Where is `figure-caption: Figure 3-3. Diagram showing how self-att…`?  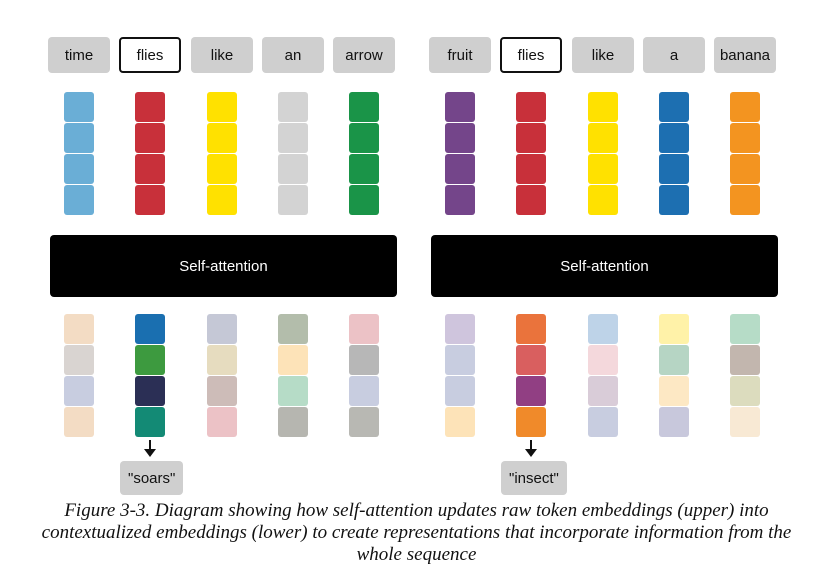
figure-caption: Figure 3-3. Diagram showing how self-att… is located at coordinates (416, 532).